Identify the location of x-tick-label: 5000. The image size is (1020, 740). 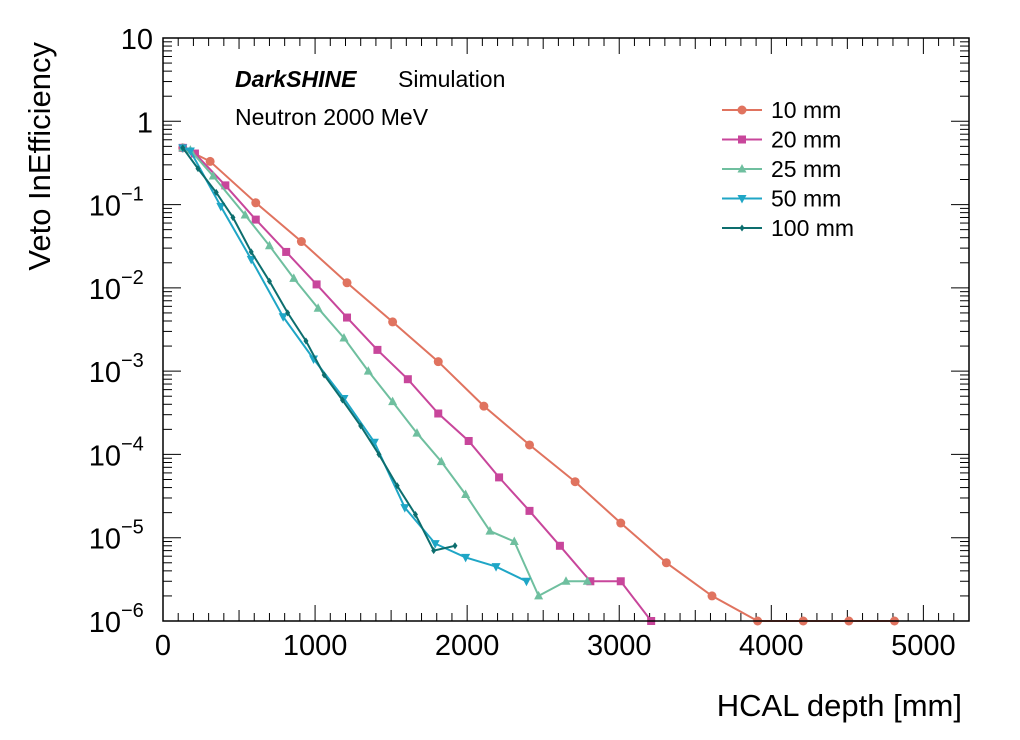
(923, 646).